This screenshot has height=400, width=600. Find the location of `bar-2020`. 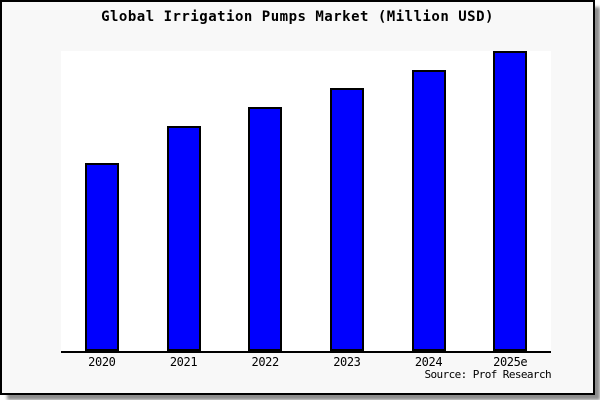

bar-2020 is located at coordinates (101, 256).